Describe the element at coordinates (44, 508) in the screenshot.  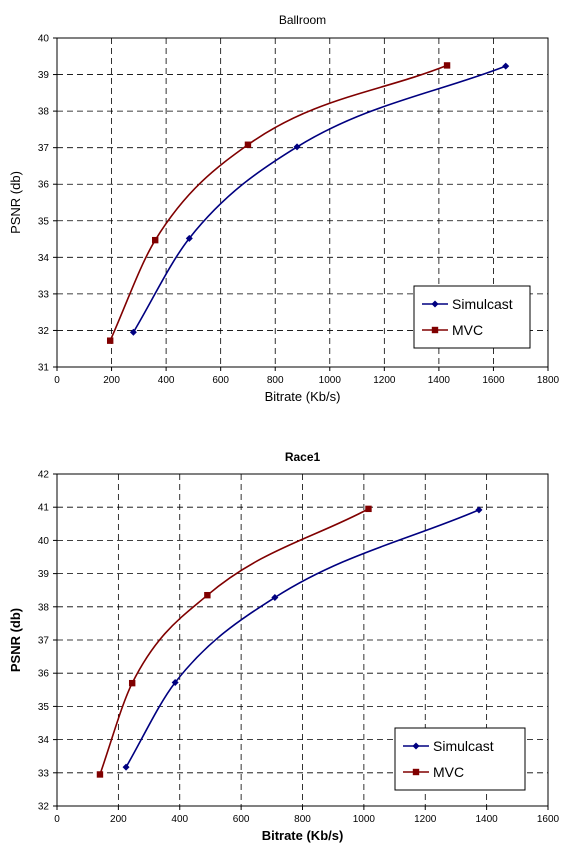
I see `y-tick-label: 41` at that location.